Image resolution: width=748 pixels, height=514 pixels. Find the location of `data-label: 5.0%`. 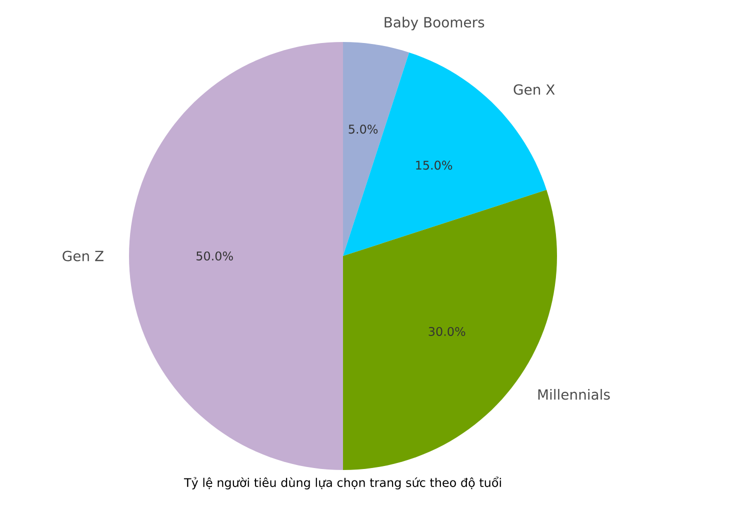

data-label: 5.0% is located at coordinates (363, 129).